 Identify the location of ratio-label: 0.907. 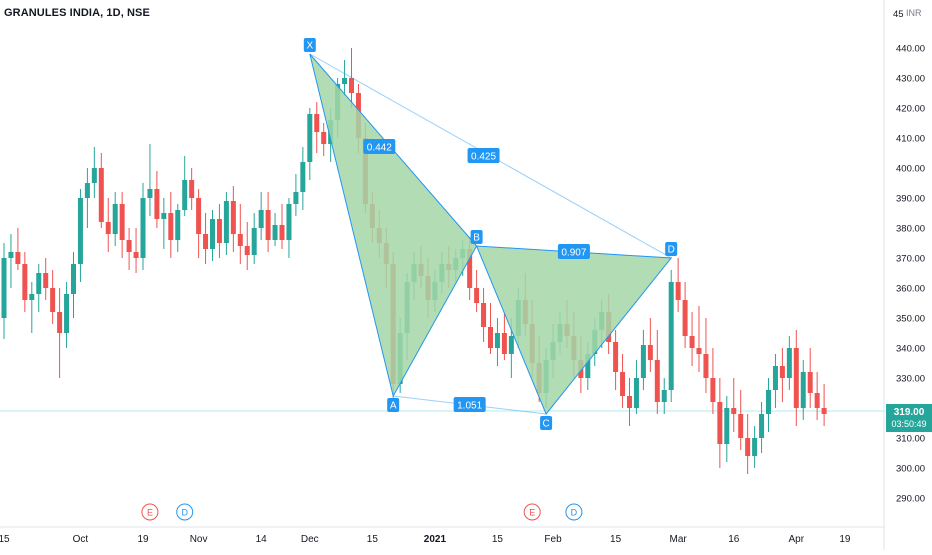
(573, 251).